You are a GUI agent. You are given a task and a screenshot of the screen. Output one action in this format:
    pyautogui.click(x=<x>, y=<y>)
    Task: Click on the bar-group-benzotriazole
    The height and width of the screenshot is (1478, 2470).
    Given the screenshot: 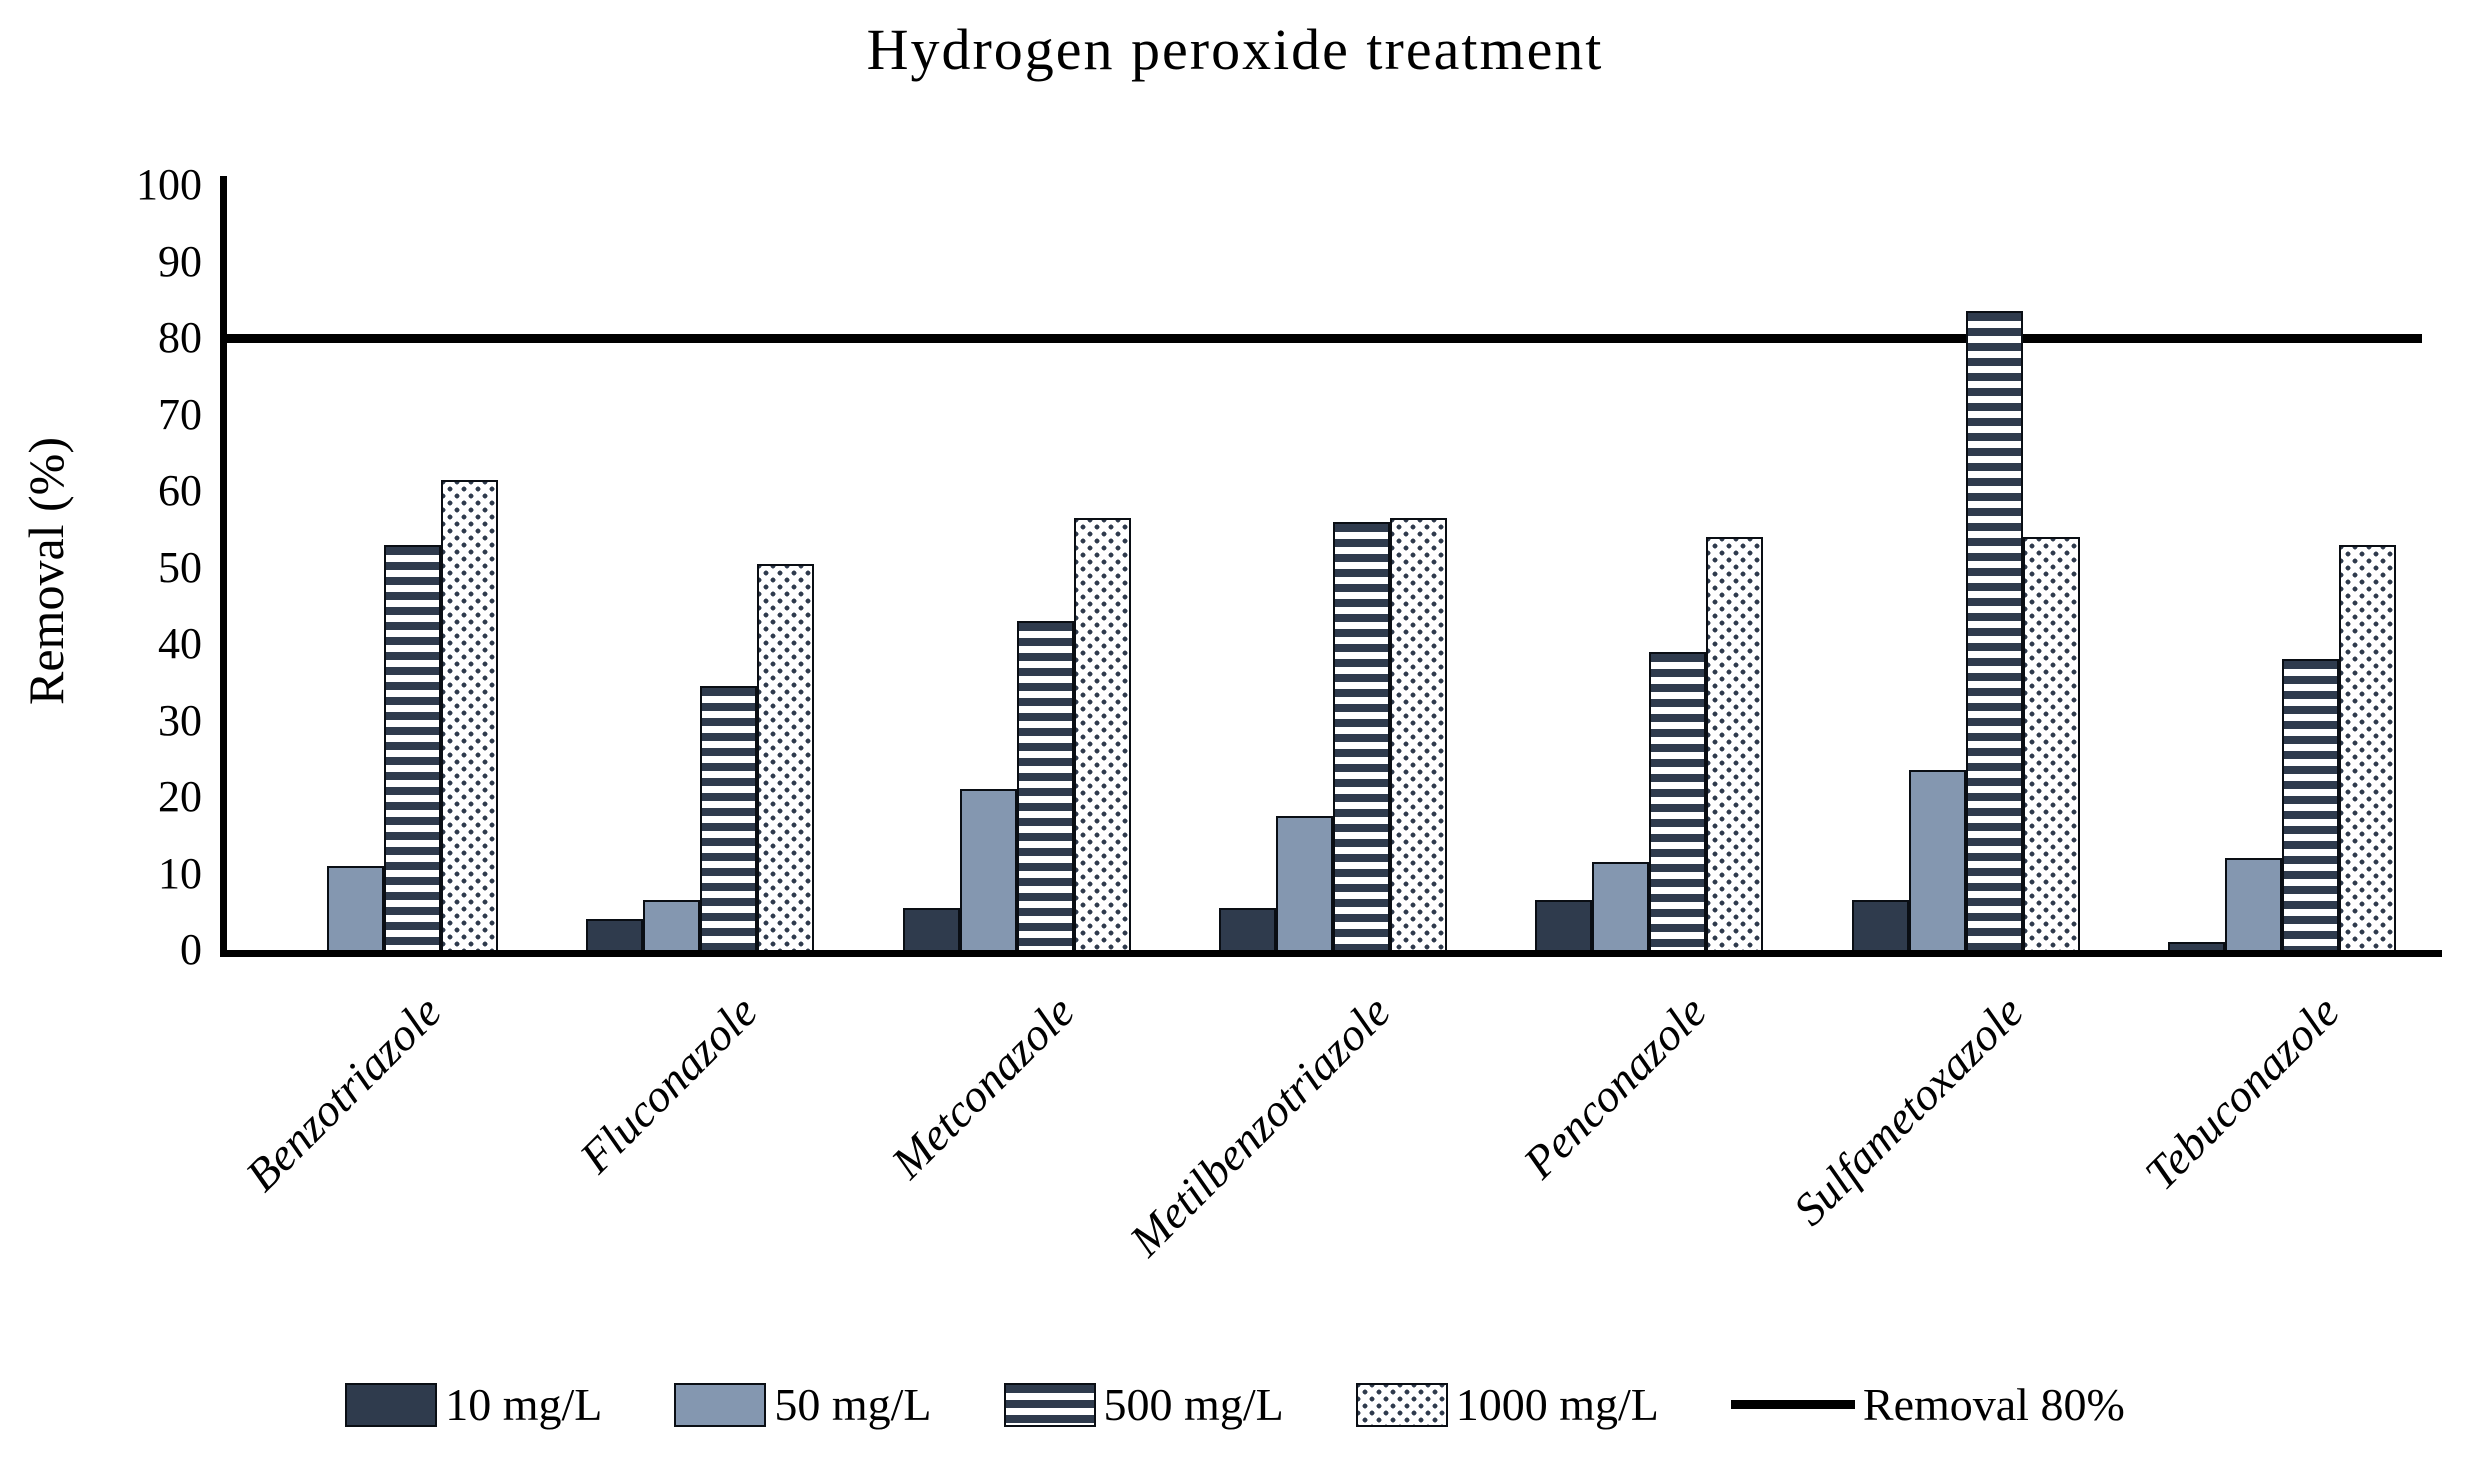 What is the action you would take?
    pyautogui.click(x=384, y=567)
    